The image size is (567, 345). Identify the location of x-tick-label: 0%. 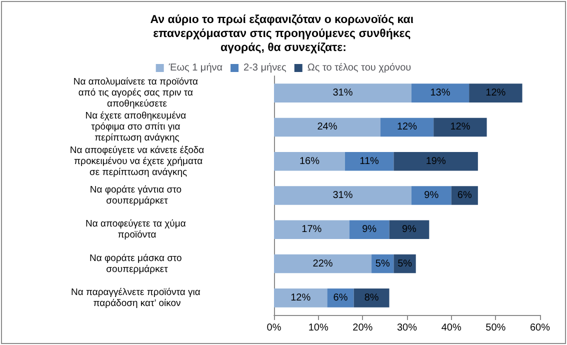
(274, 328).